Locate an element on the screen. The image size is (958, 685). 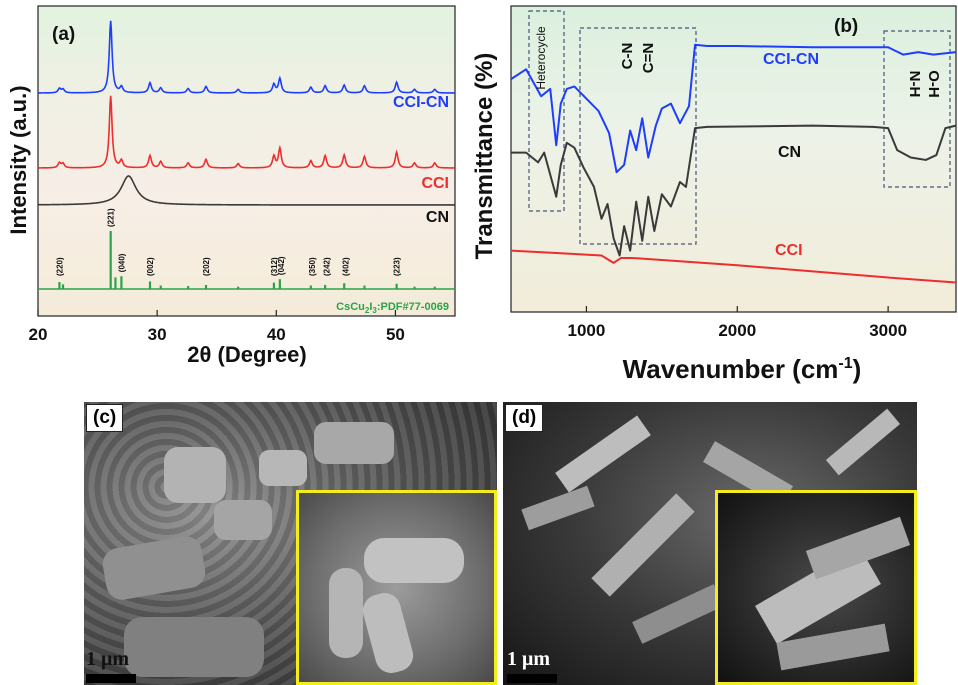
heterocycle-box is located at coordinates (546, 111).